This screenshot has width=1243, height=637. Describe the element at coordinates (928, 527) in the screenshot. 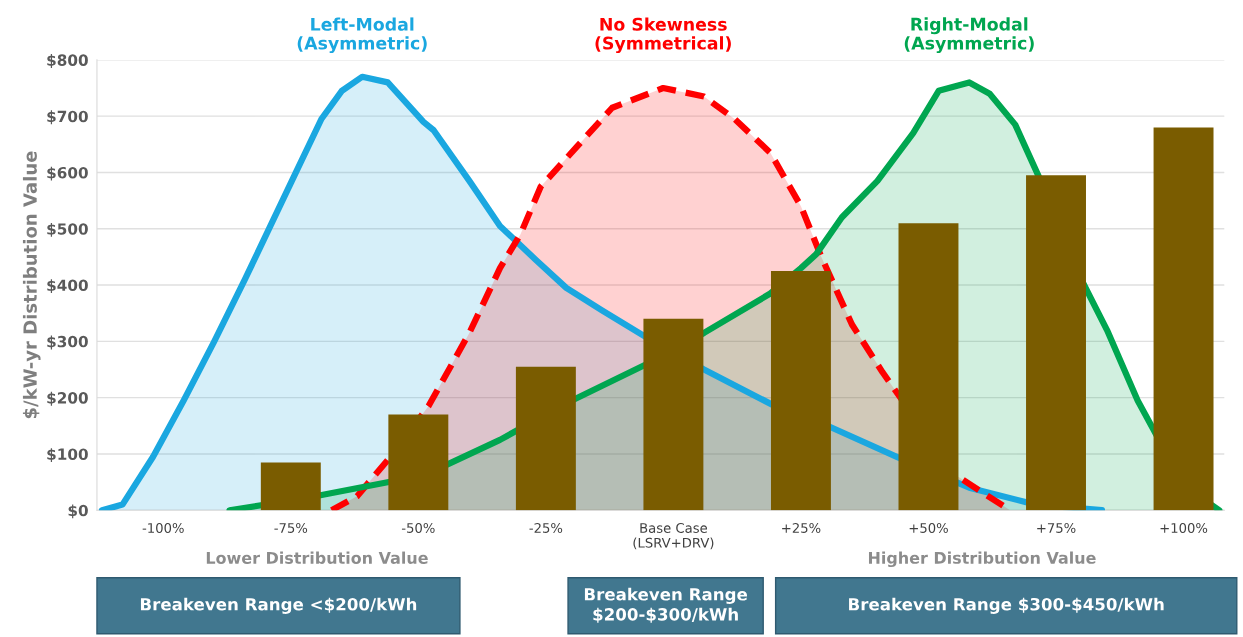

I see `x-tick-label: +50%` at that location.